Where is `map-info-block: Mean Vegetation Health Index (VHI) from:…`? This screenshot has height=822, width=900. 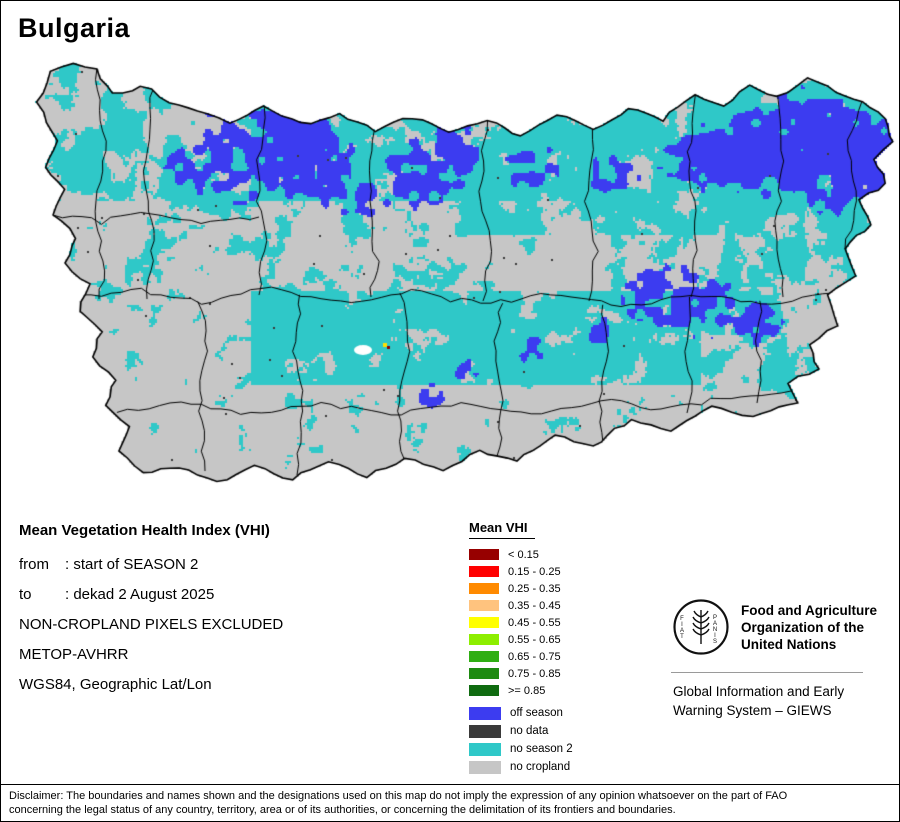
map-info-block: Mean Vegetation Health Index (VHI) from:… is located at coordinates (151, 614).